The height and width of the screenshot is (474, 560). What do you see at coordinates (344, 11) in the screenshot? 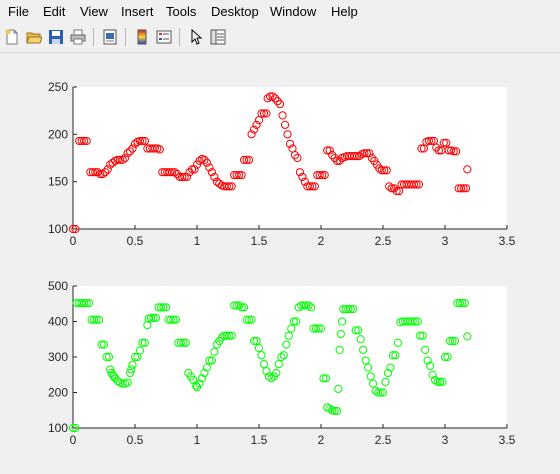
I see `menu-help: Help` at bounding box center [344, 11].